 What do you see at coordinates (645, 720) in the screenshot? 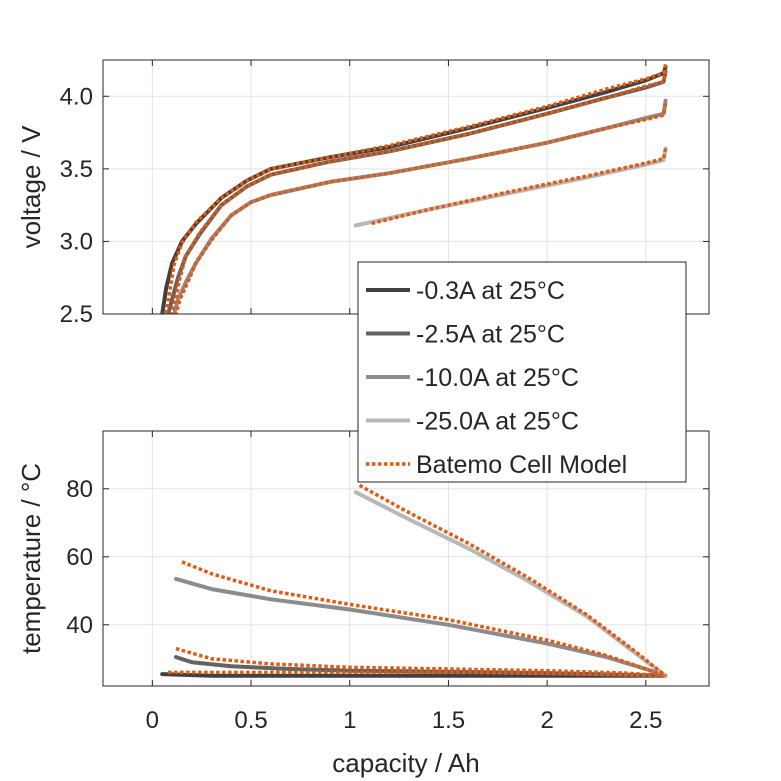
I see `x-tick-label: 2.5` at bounding box center [645, 720].